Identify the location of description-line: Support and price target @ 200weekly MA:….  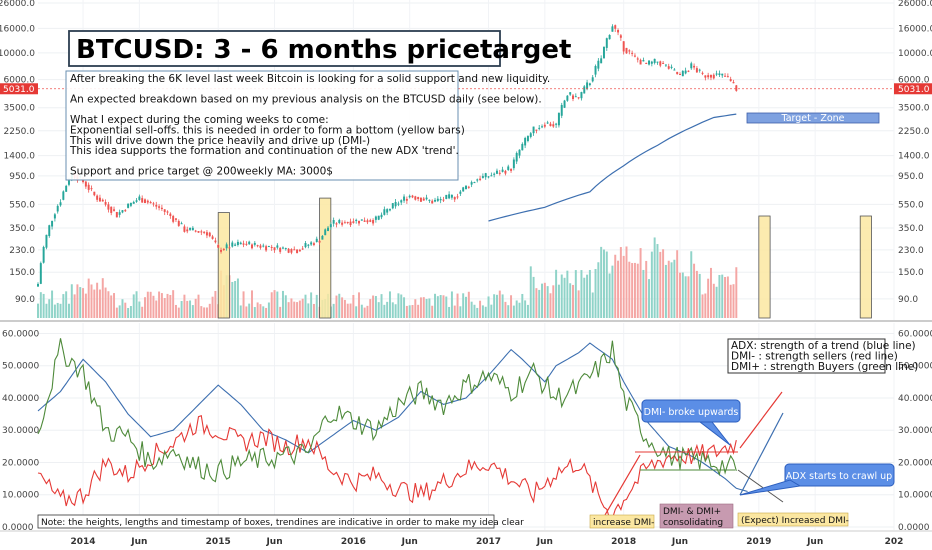
(201, 172).